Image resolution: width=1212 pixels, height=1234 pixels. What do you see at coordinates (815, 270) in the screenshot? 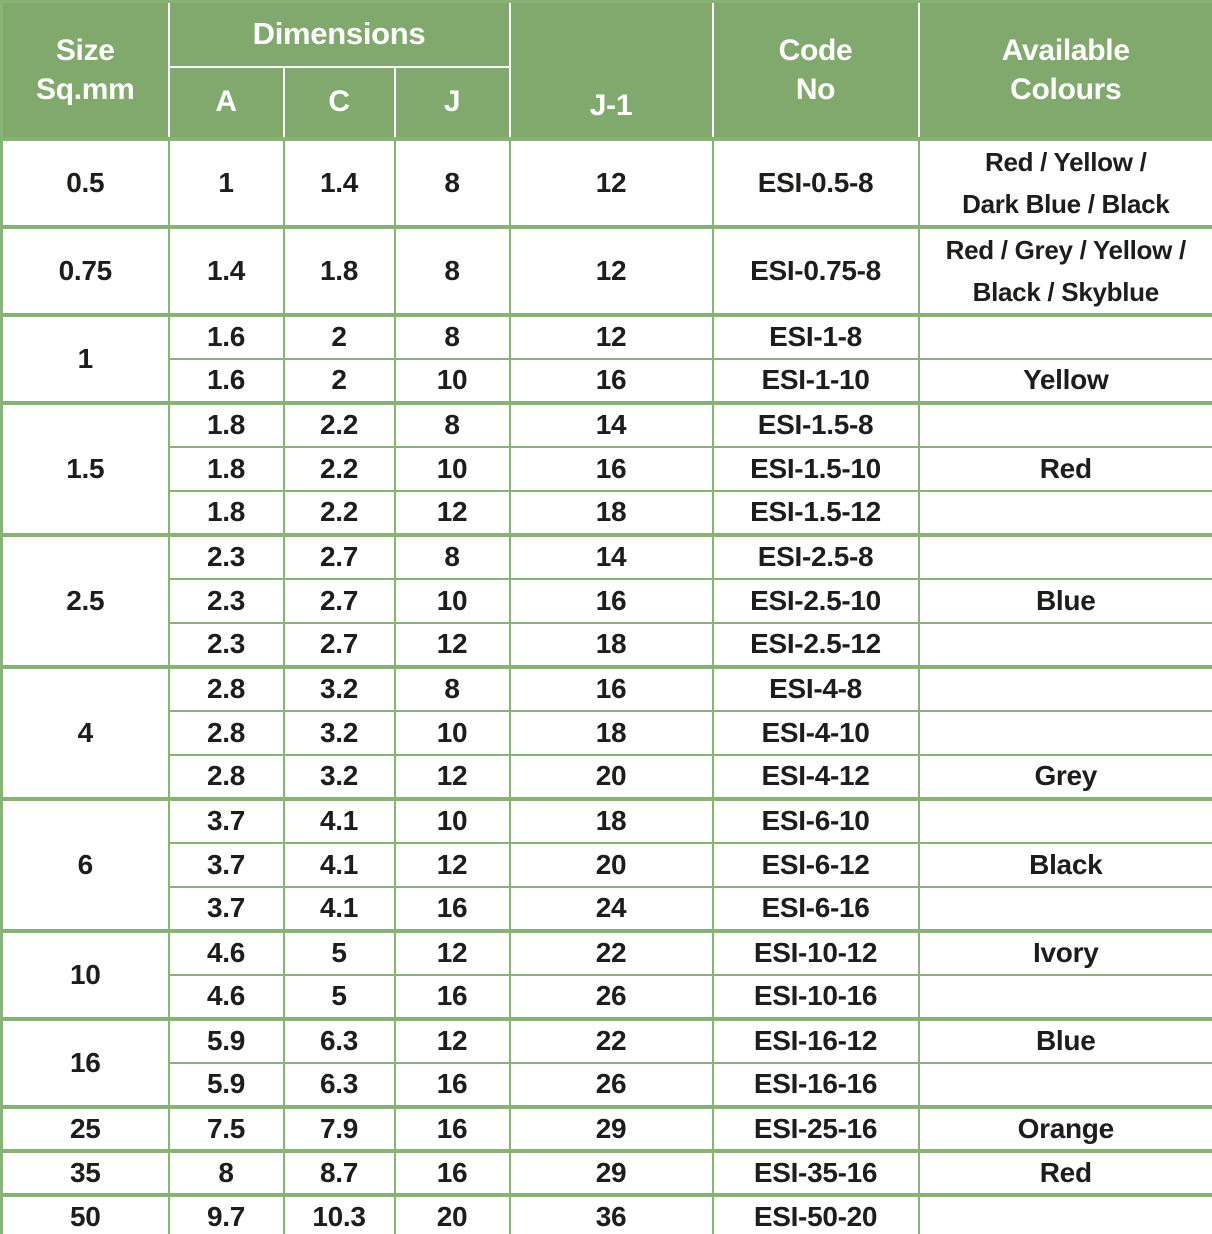
I see `code-cell: ESI-0.75-8` at bounding box center [815, 270].